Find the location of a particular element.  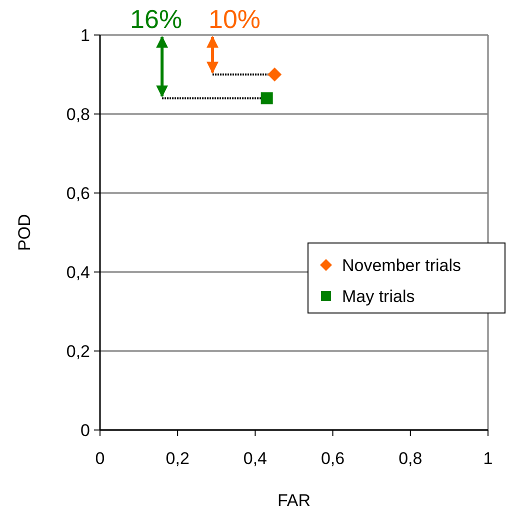

x-tick-label: 0,2 is located at coordinates (178, 458).